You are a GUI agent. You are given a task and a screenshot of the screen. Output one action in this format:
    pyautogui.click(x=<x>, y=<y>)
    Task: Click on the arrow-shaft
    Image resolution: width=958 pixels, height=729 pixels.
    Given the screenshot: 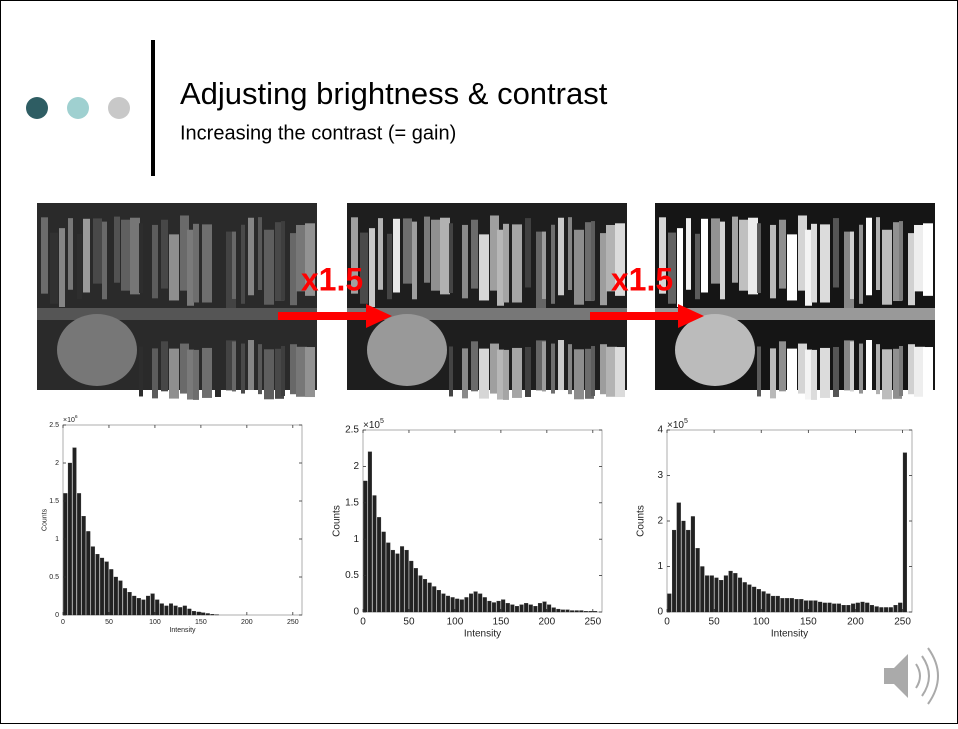 What is the action you would take?
    pyautogui.click(x=635, y=316)
    